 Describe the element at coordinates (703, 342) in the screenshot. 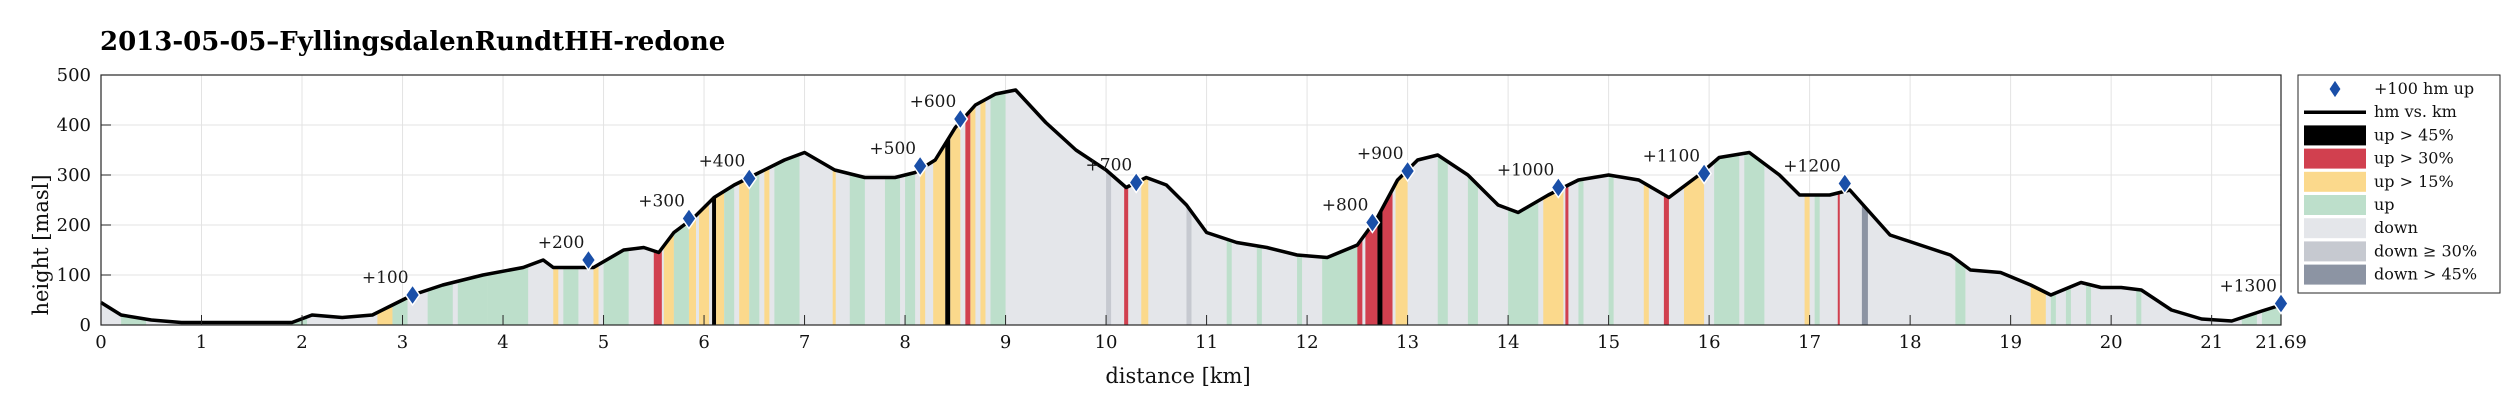

I see `x-tick-label: 6` at that location.